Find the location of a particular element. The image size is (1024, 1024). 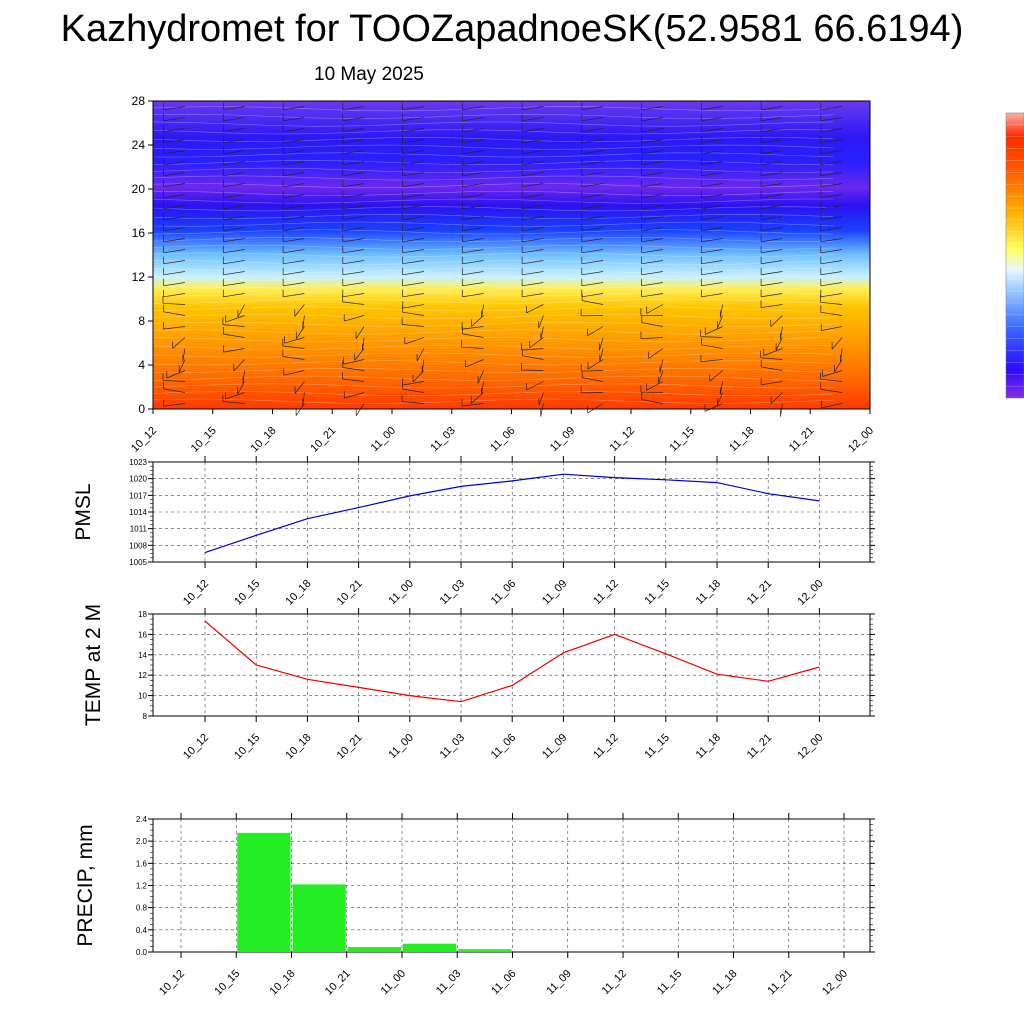

heatmap-xtick-label: 11_15 is located at coordinates (682, 440).